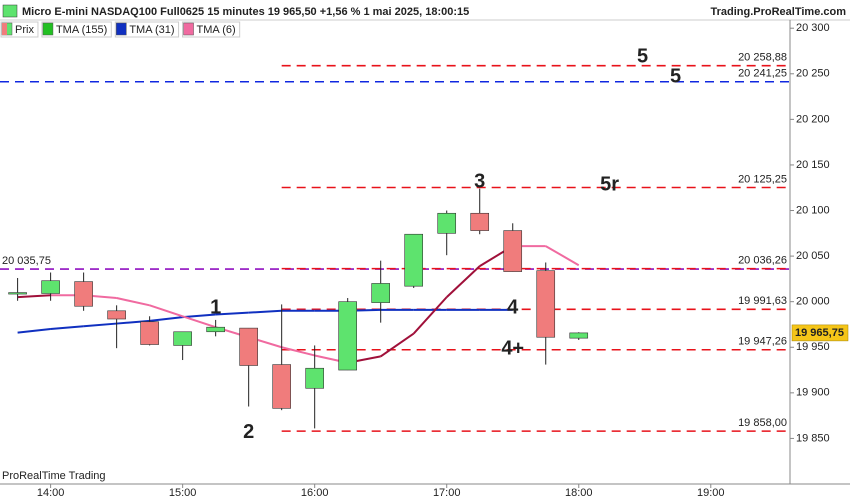 Image resolution: width=850 pixels, height=500 pixels. What do you see at coordinates (447, 493) in the screenshot?
I see `x-tick-label: 17:00` at bounding box center [447, 493].